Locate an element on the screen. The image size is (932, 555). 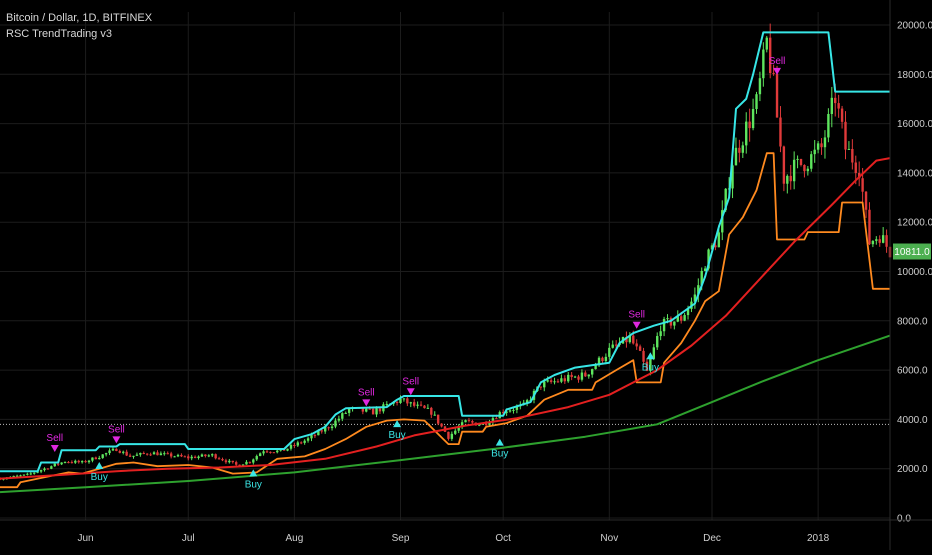
x-tick-label: Jun is located at coordinates (86, 538).